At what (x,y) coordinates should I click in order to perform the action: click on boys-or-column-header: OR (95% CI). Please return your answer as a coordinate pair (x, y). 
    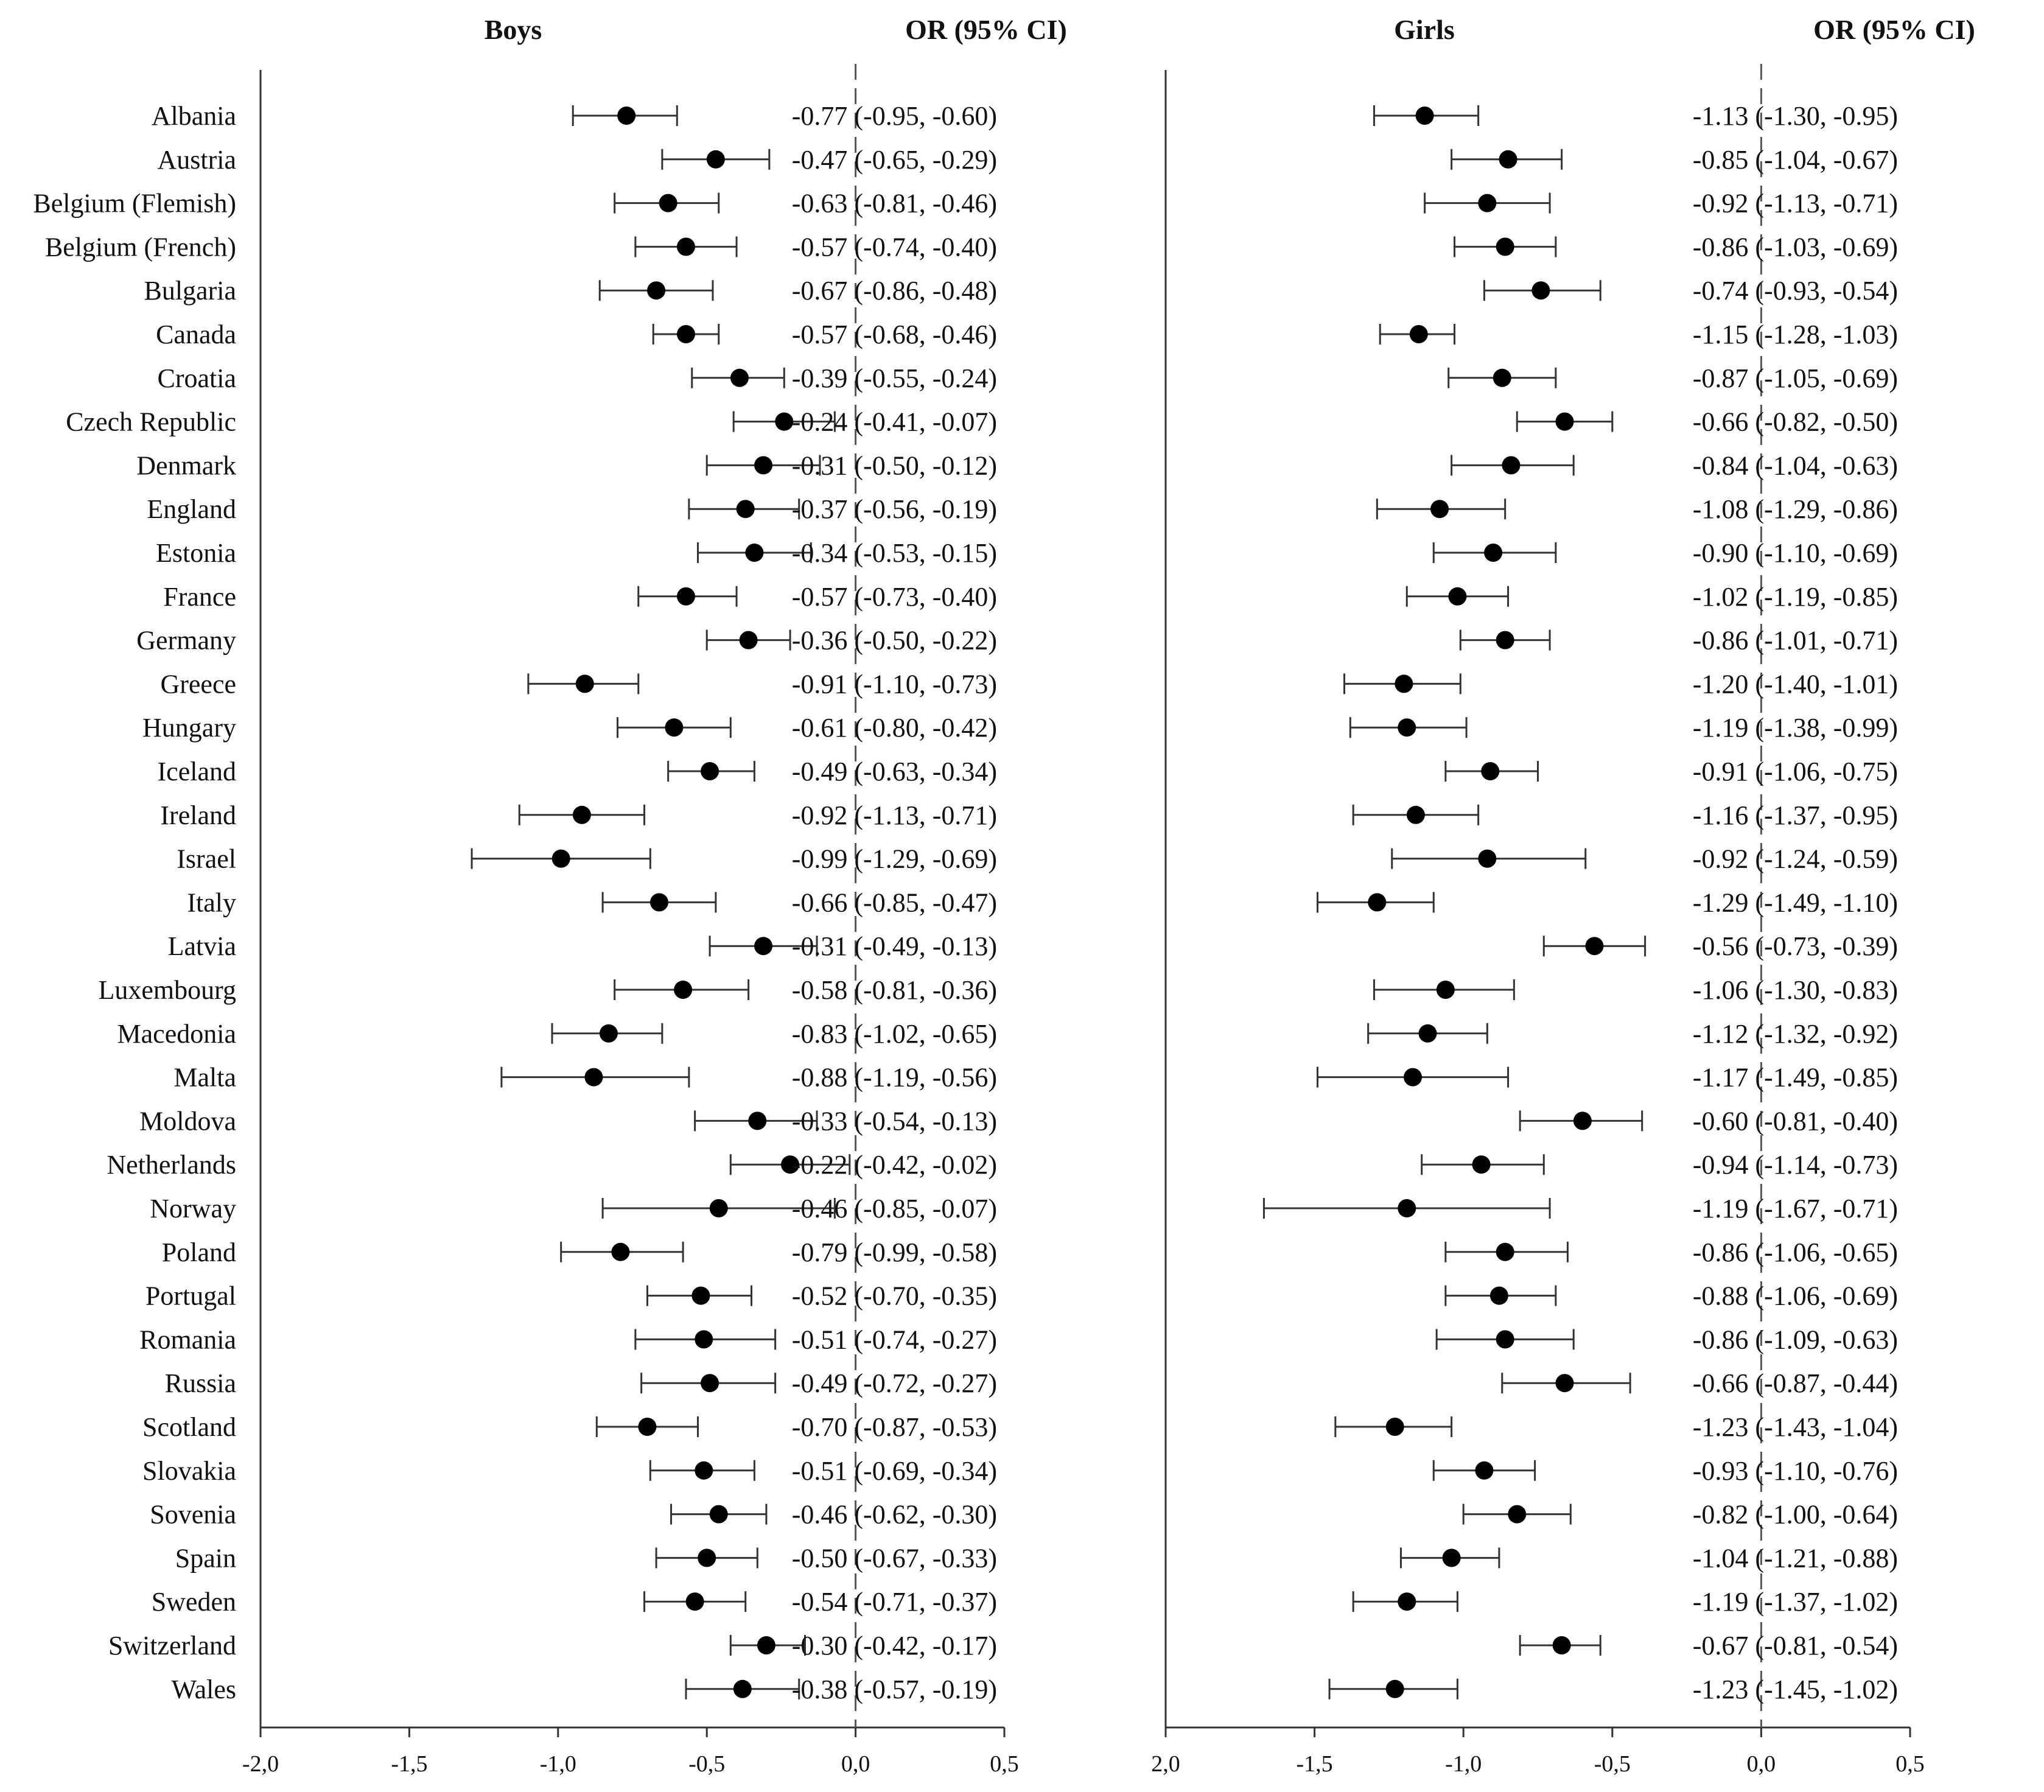
    Looking at the image, I should click on (986, 30).